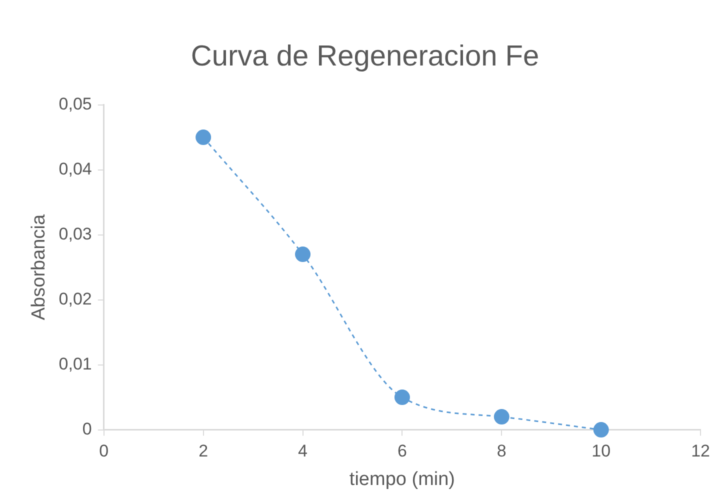 Image resolution: width=716 pixels, height=503 pixels. Describe the element at coordinates (501, 451) in the screenshot. I see `x-tick-label: 8` at that location.